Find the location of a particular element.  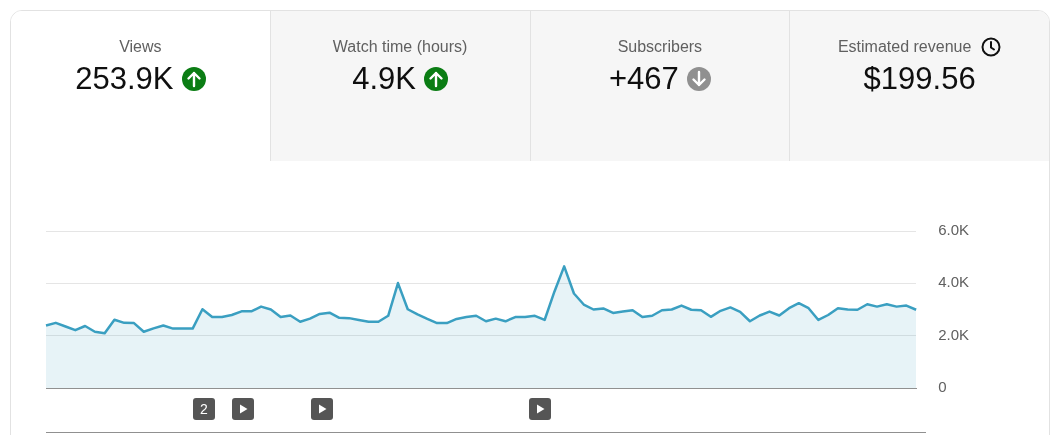

text: $199.56 is located at coordinates (919, 79).